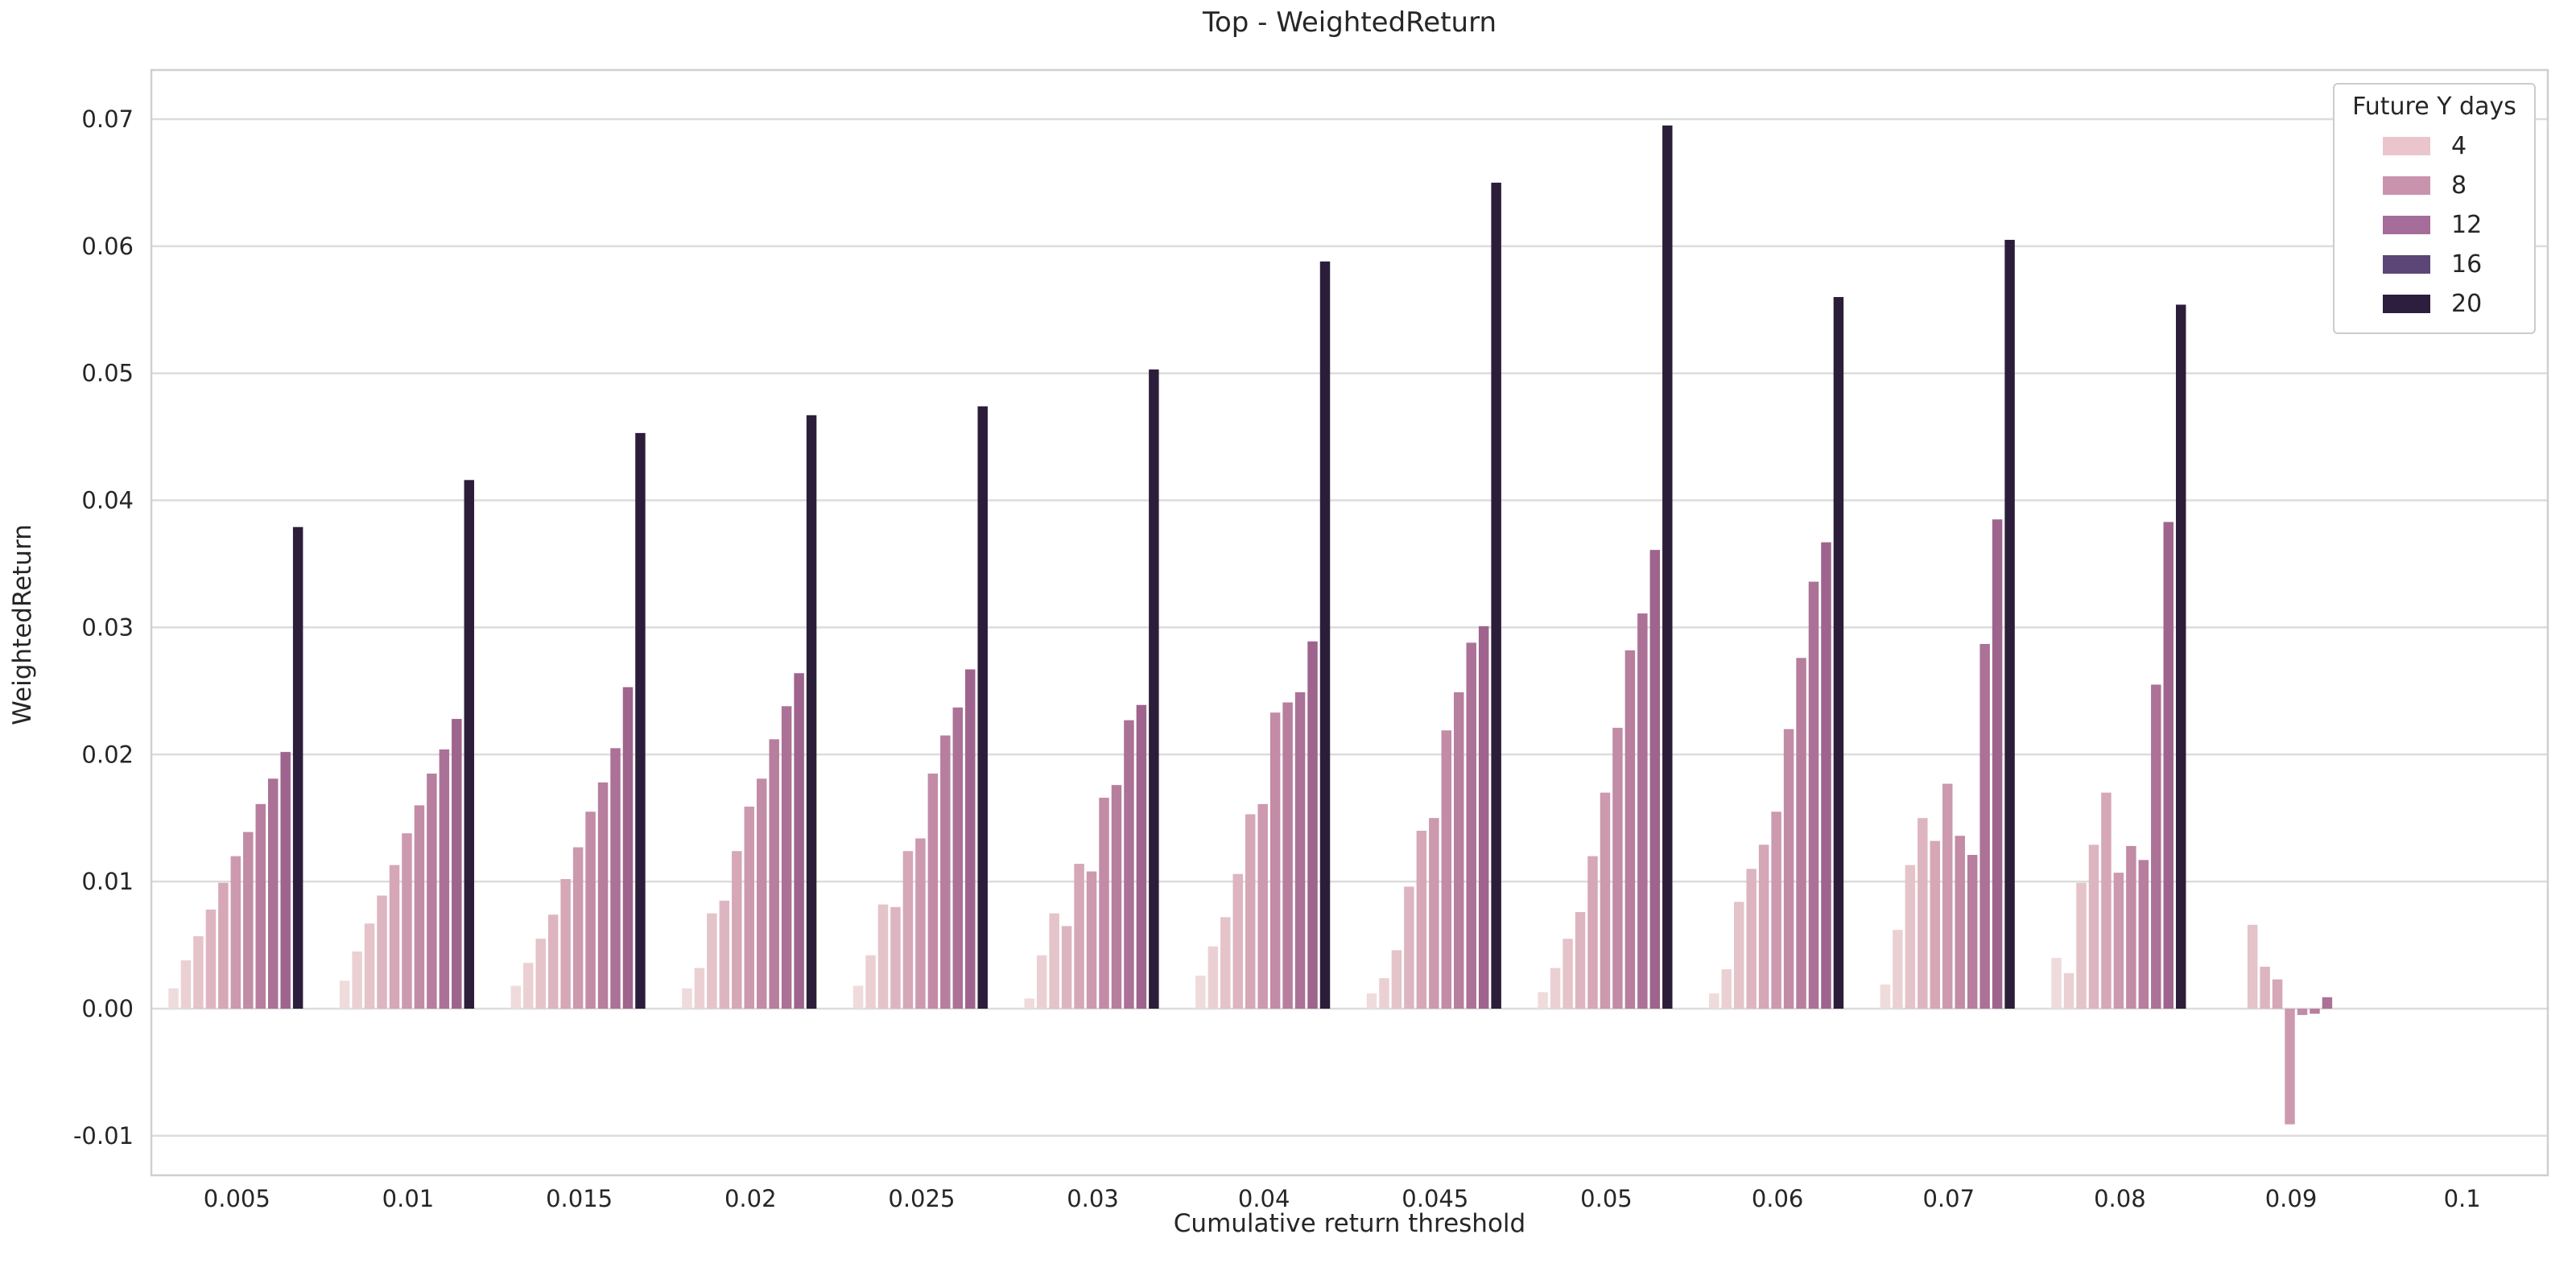 The width and height of the screenshot is (2576, 1288). Describe the element at coordinates (921, 1198) in the screenshot. I see `x-tick-label: 0.025` at that location.